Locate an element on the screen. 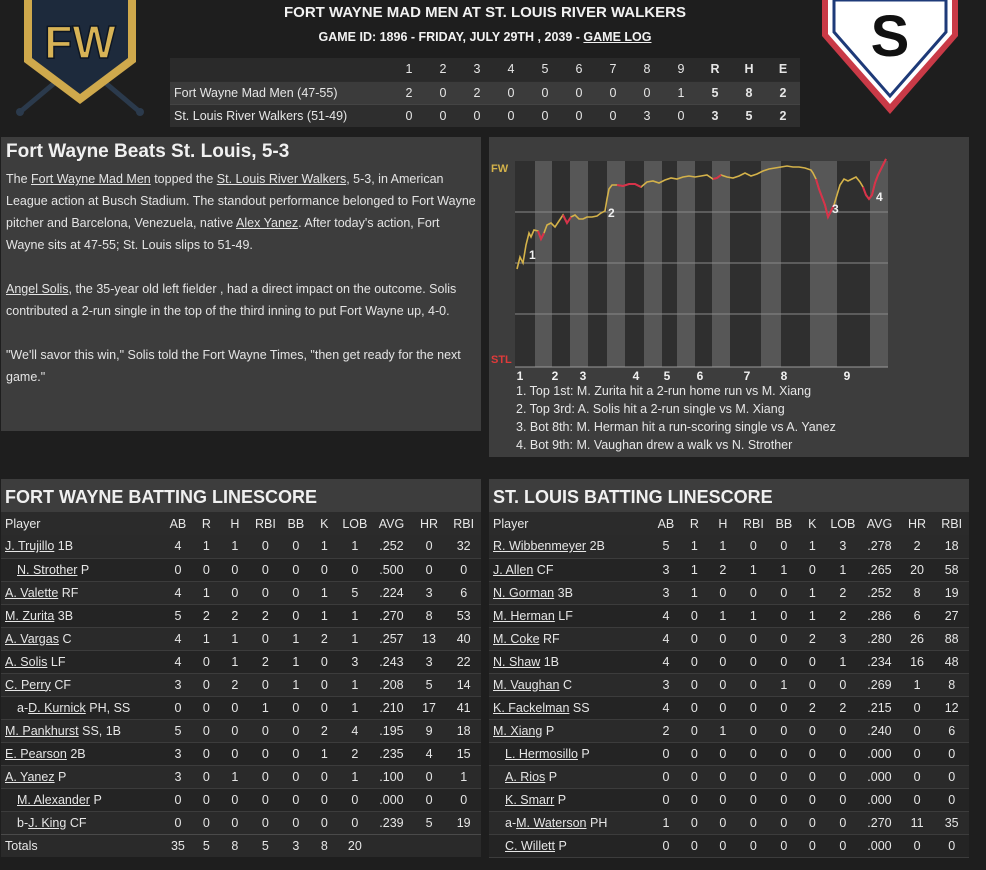  linescore-inning-header: 2 is located at coordinates (443, 69).